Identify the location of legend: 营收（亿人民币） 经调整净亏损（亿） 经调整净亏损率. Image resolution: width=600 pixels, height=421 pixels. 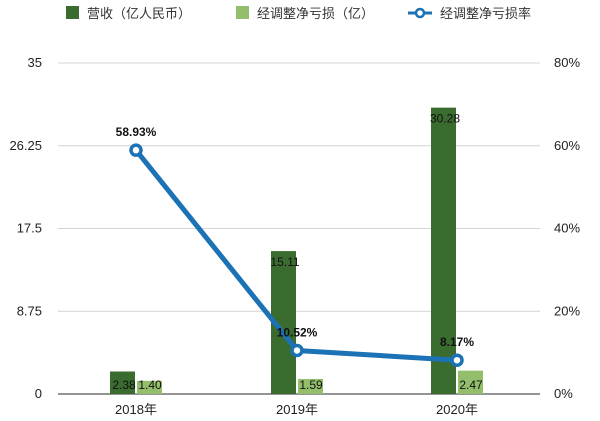
(298, 13).